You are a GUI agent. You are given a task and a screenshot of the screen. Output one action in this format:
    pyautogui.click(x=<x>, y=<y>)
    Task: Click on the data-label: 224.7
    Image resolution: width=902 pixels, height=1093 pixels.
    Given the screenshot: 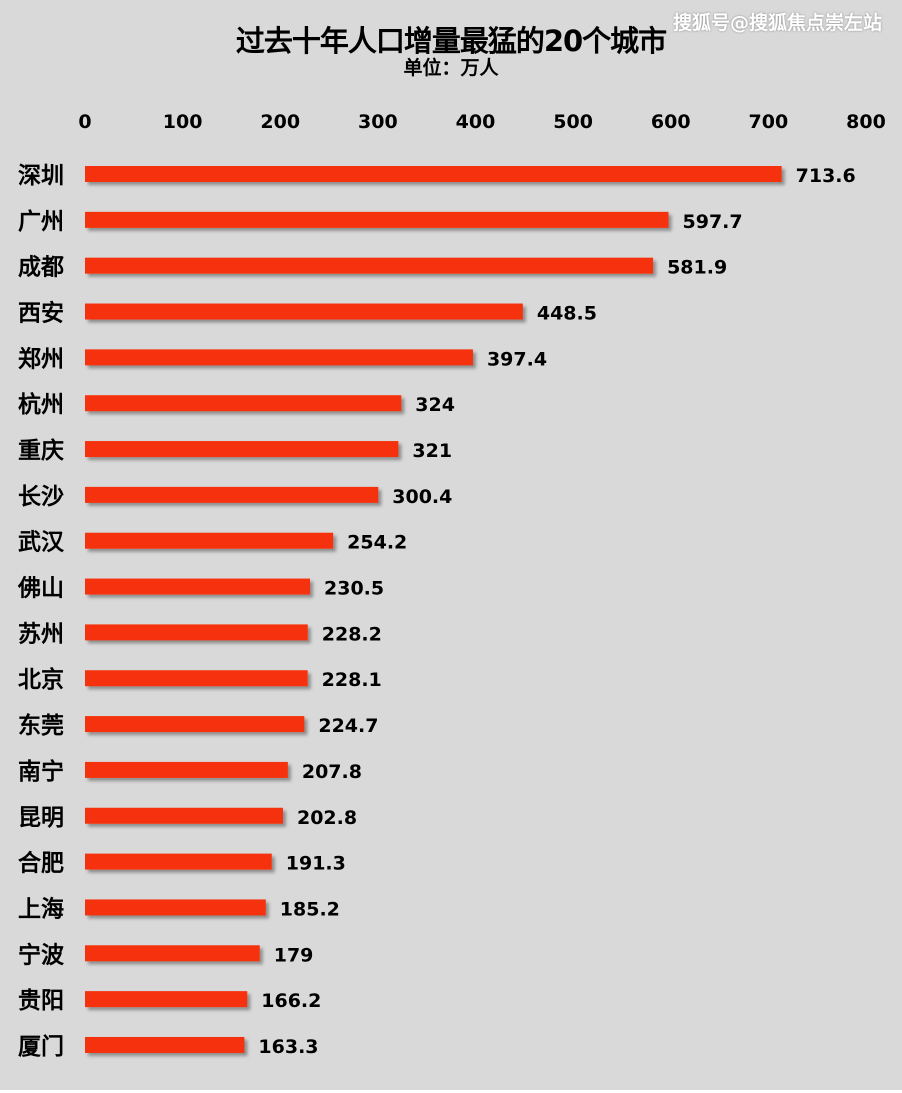 What is the action you would take?
    pyautogui.click(x=348, y=726)
    